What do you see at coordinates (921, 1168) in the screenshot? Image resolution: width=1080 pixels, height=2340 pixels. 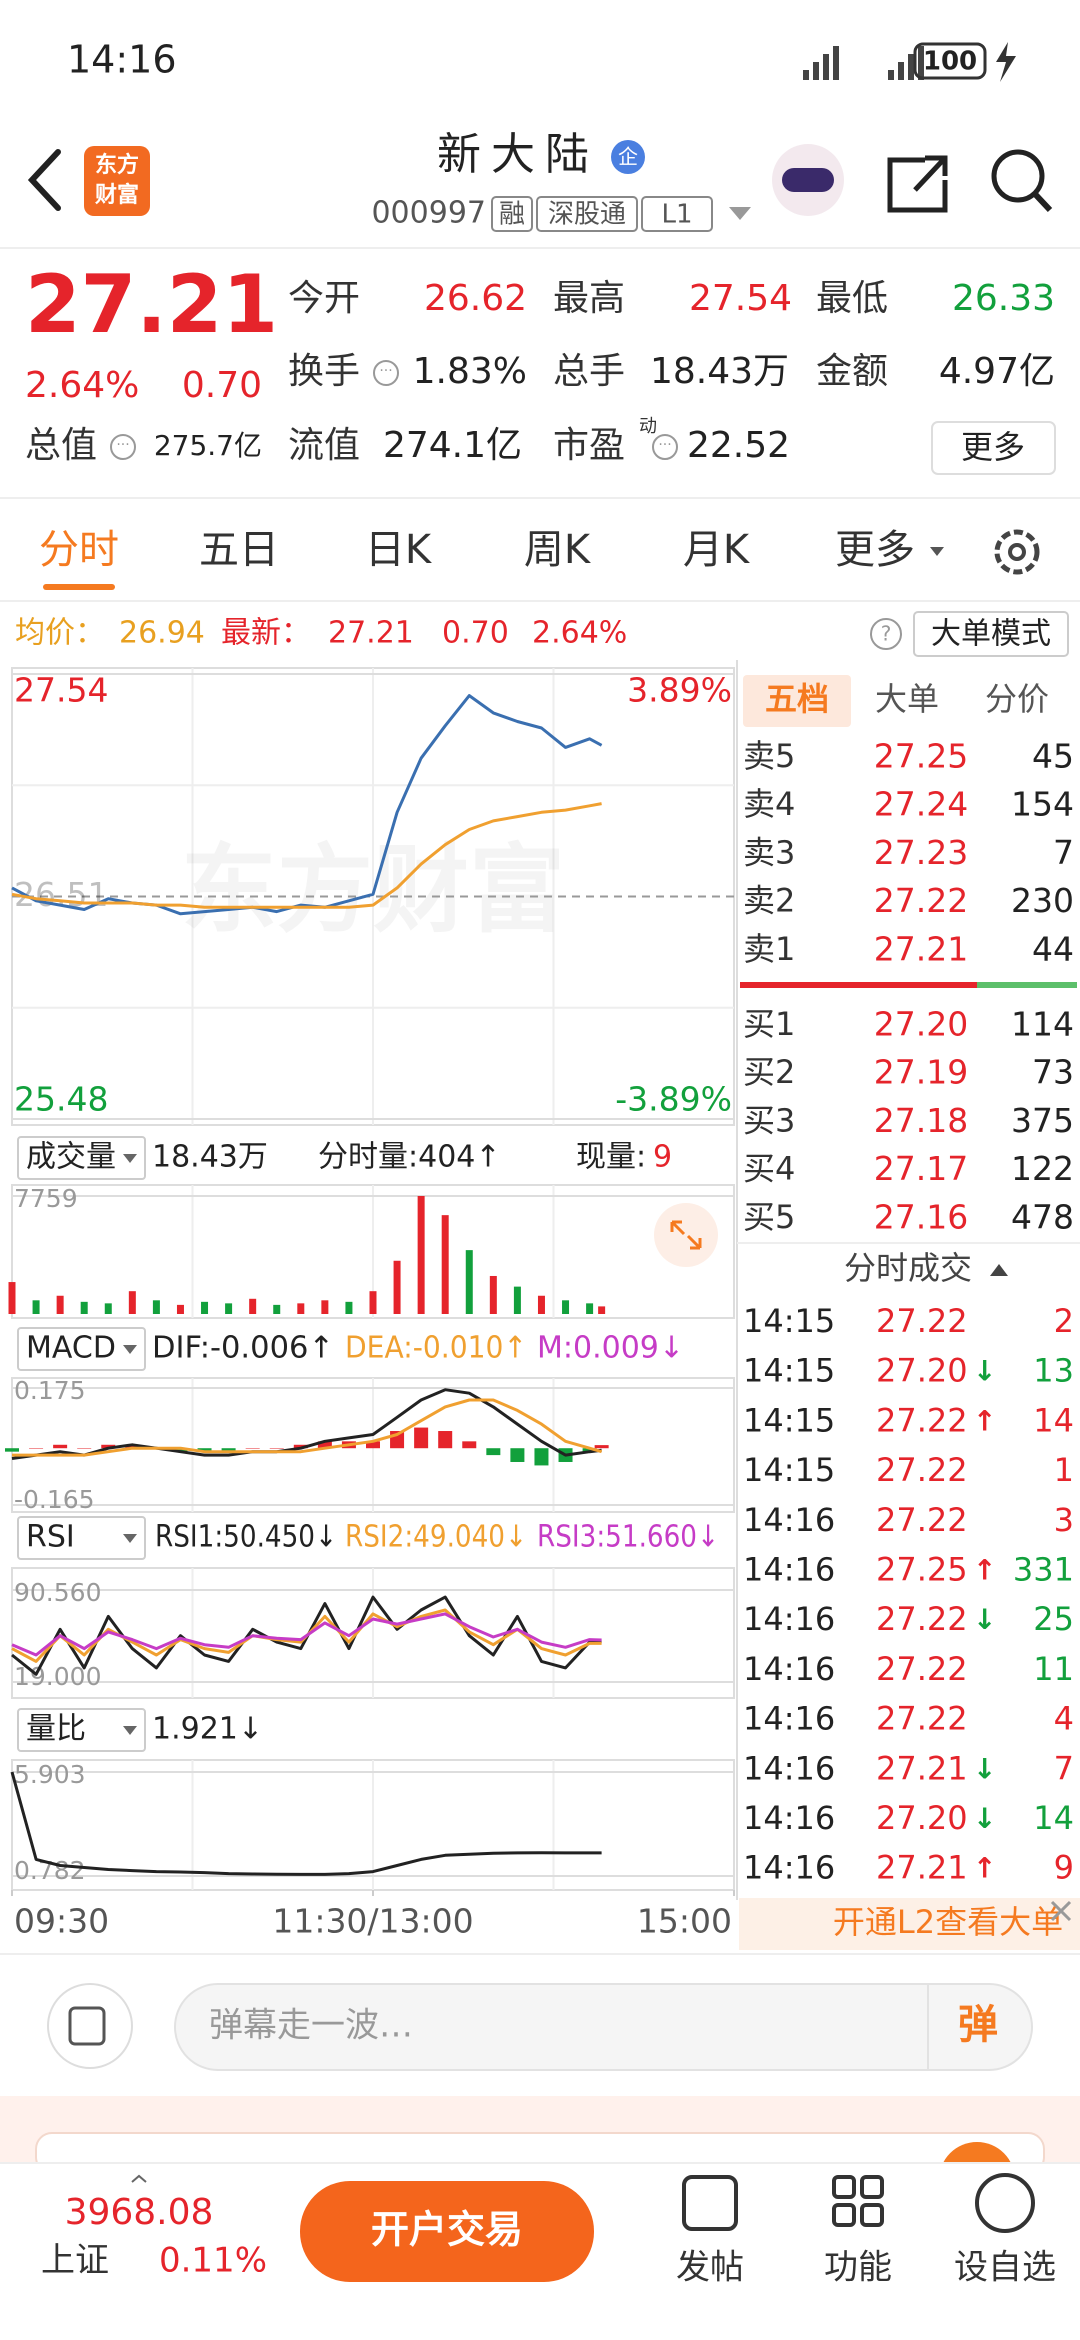 I see `book-price: 27.17` at bounding box center [921, 1168].